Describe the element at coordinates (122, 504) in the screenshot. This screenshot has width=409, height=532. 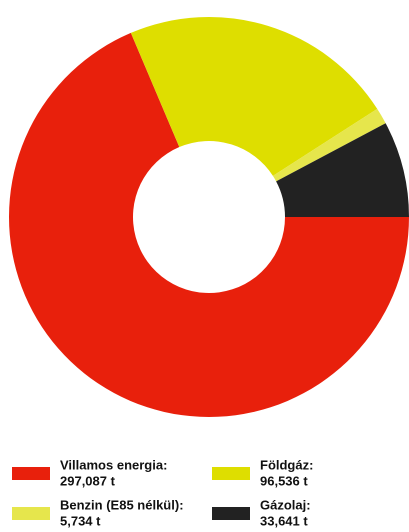
I see `legend-label: Benzin (E85 nélkül):` at that location.